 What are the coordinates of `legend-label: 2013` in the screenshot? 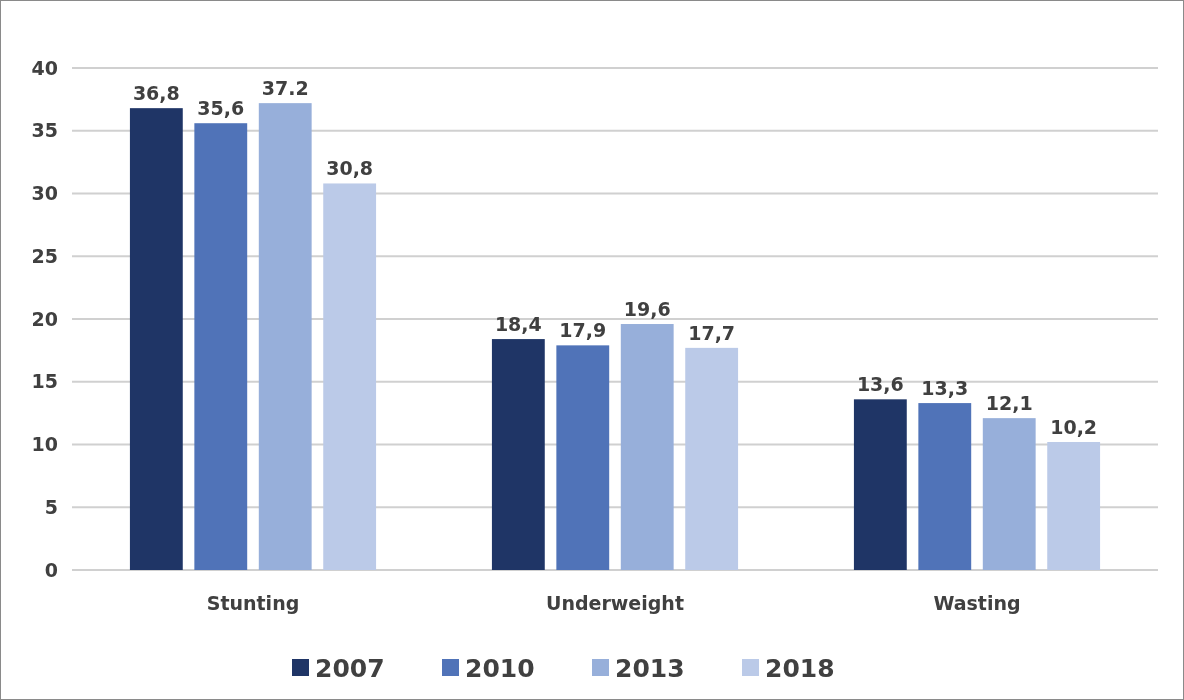 It's located at (650, 668).